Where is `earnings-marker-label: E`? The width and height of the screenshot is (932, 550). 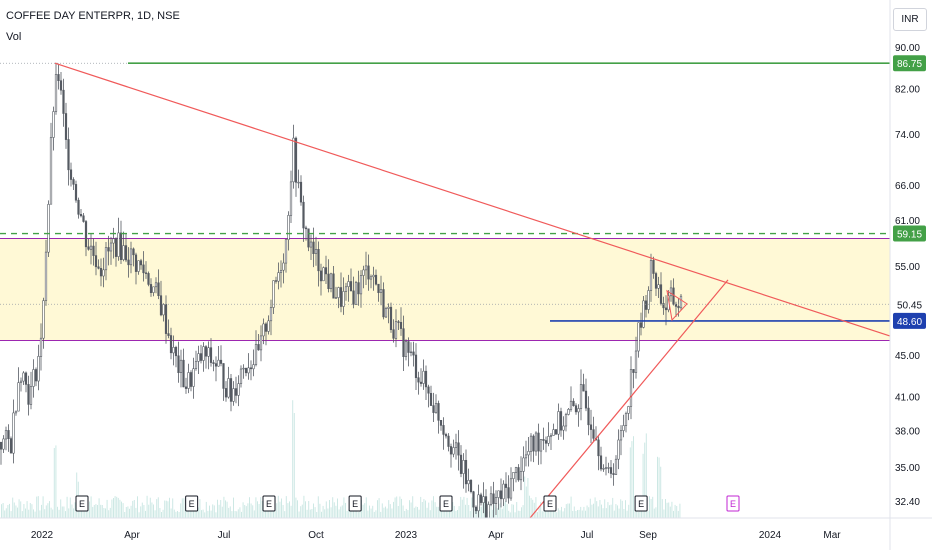 earnings-marker-label: E is located at coordinates (192, 504).